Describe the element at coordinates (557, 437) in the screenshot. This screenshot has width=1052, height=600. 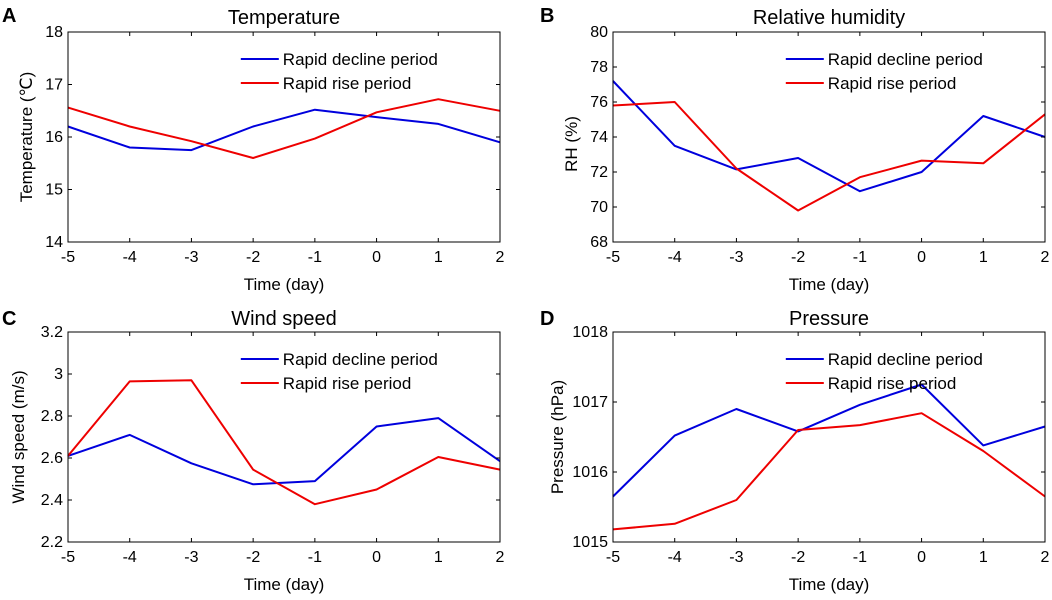
I see `y-axis-label: Pressure (hPa)` at that location.